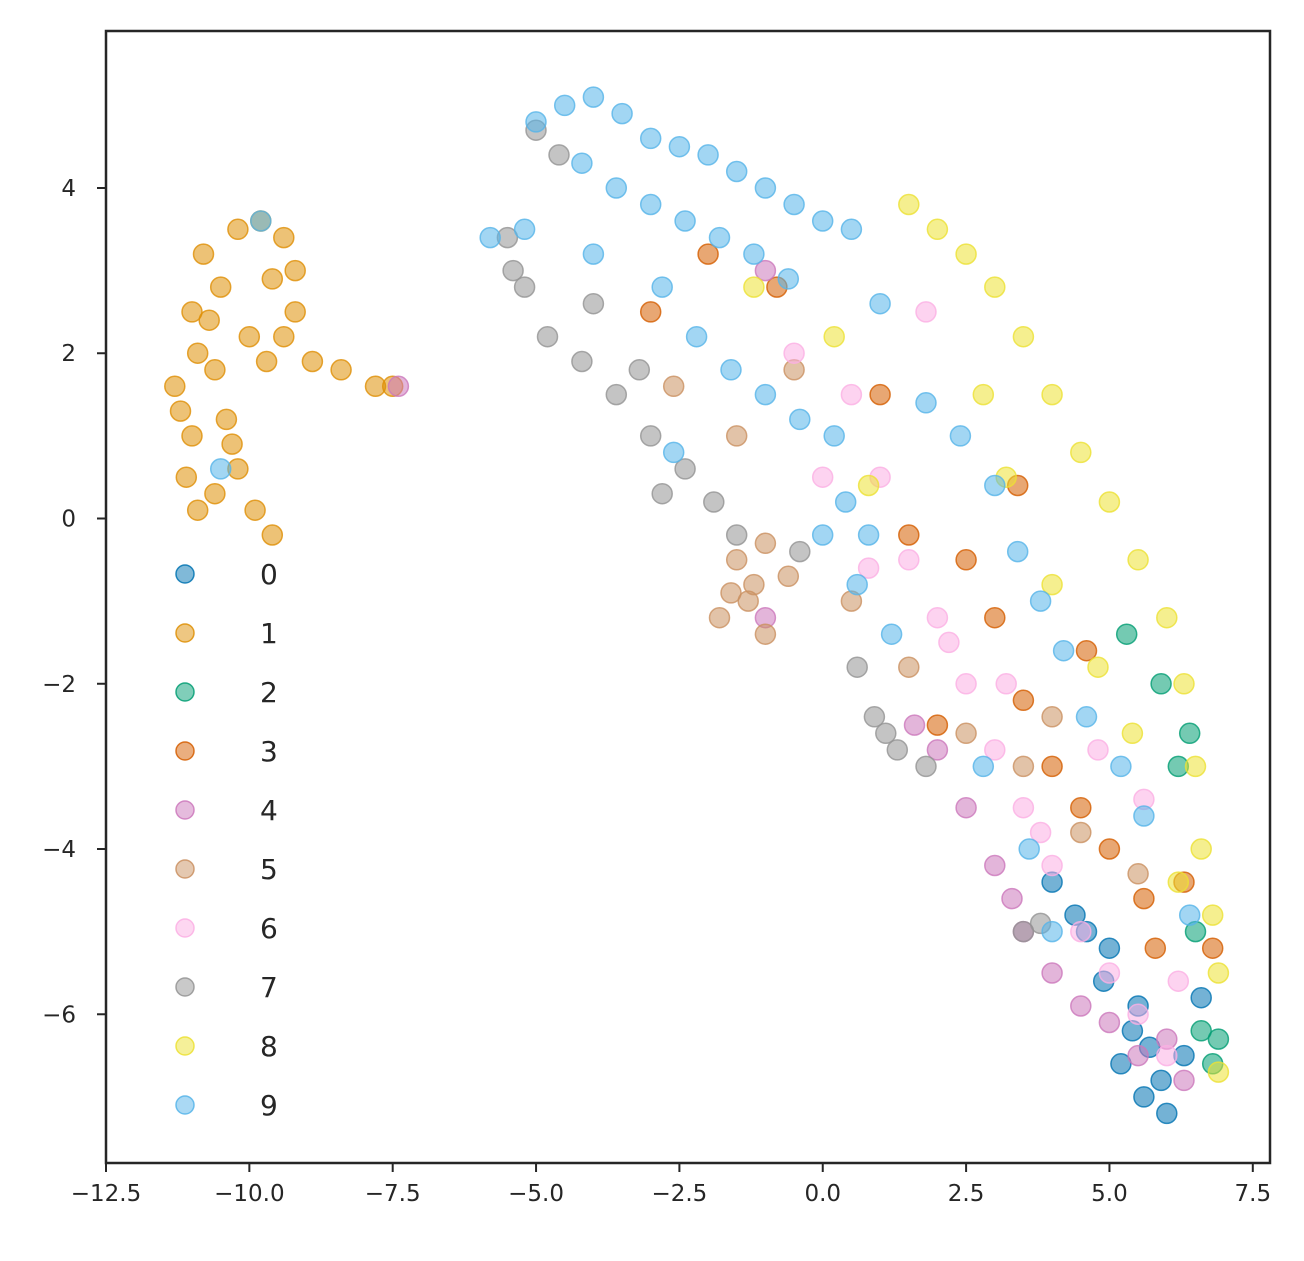 The image size is (1304, 1261). I want to click on legend-label-2: 2, so click(269, 692).